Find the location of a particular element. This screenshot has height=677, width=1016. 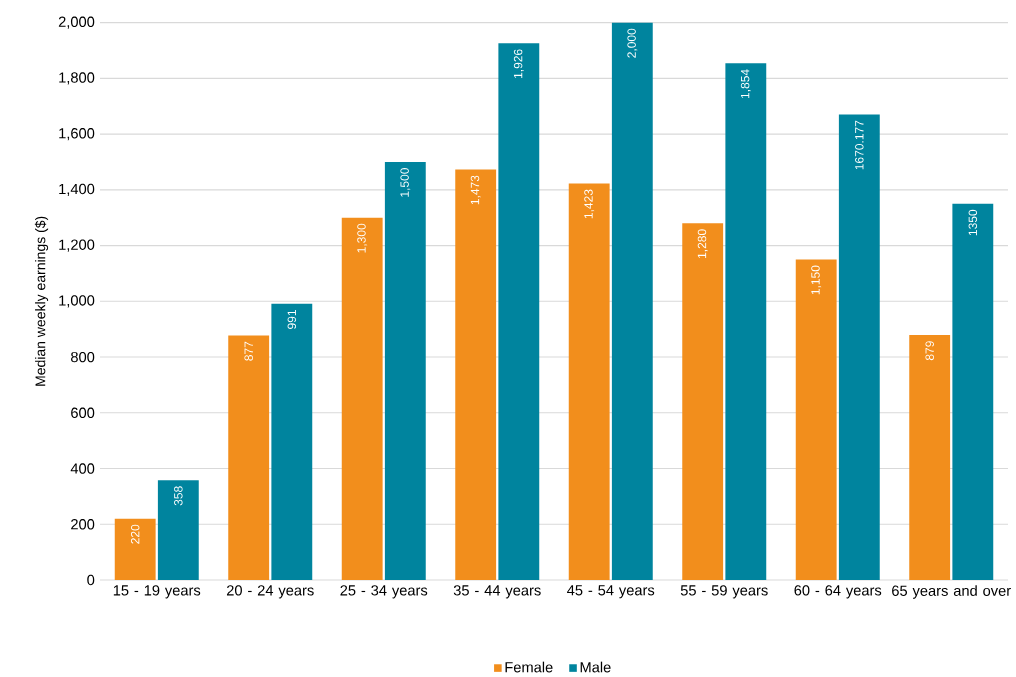

x-tick-label: 20 - 24 years is located at coordinates (270, 592).